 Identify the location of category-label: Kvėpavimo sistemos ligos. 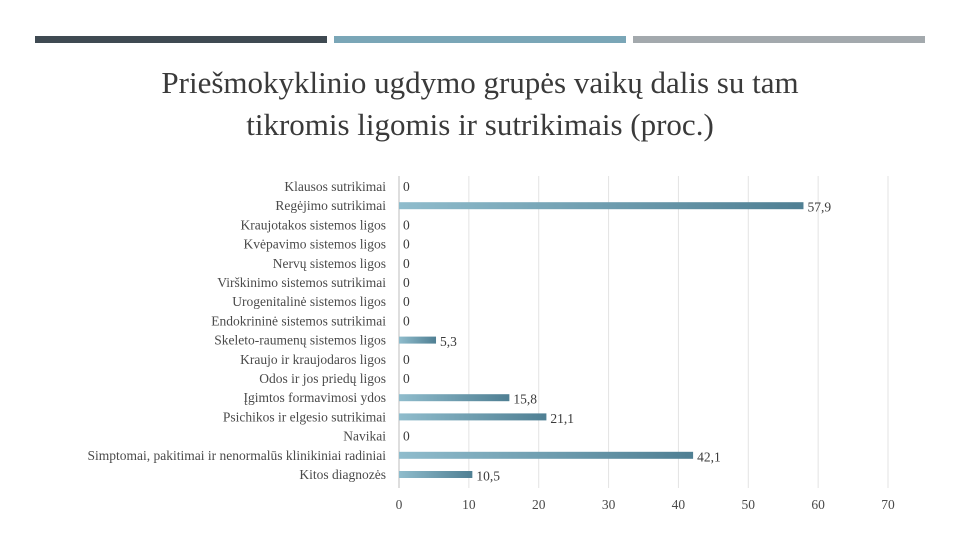
(315, 244).